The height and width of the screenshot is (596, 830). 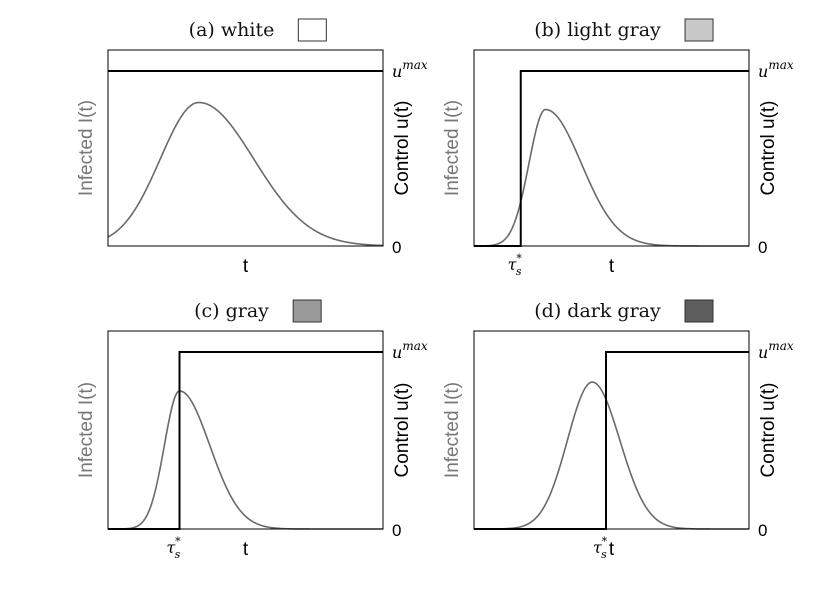 What do you see at coordinates (231, 311) in the screenshot?
I see `panel-title: (c) gray` at bounding box center [231, 311].